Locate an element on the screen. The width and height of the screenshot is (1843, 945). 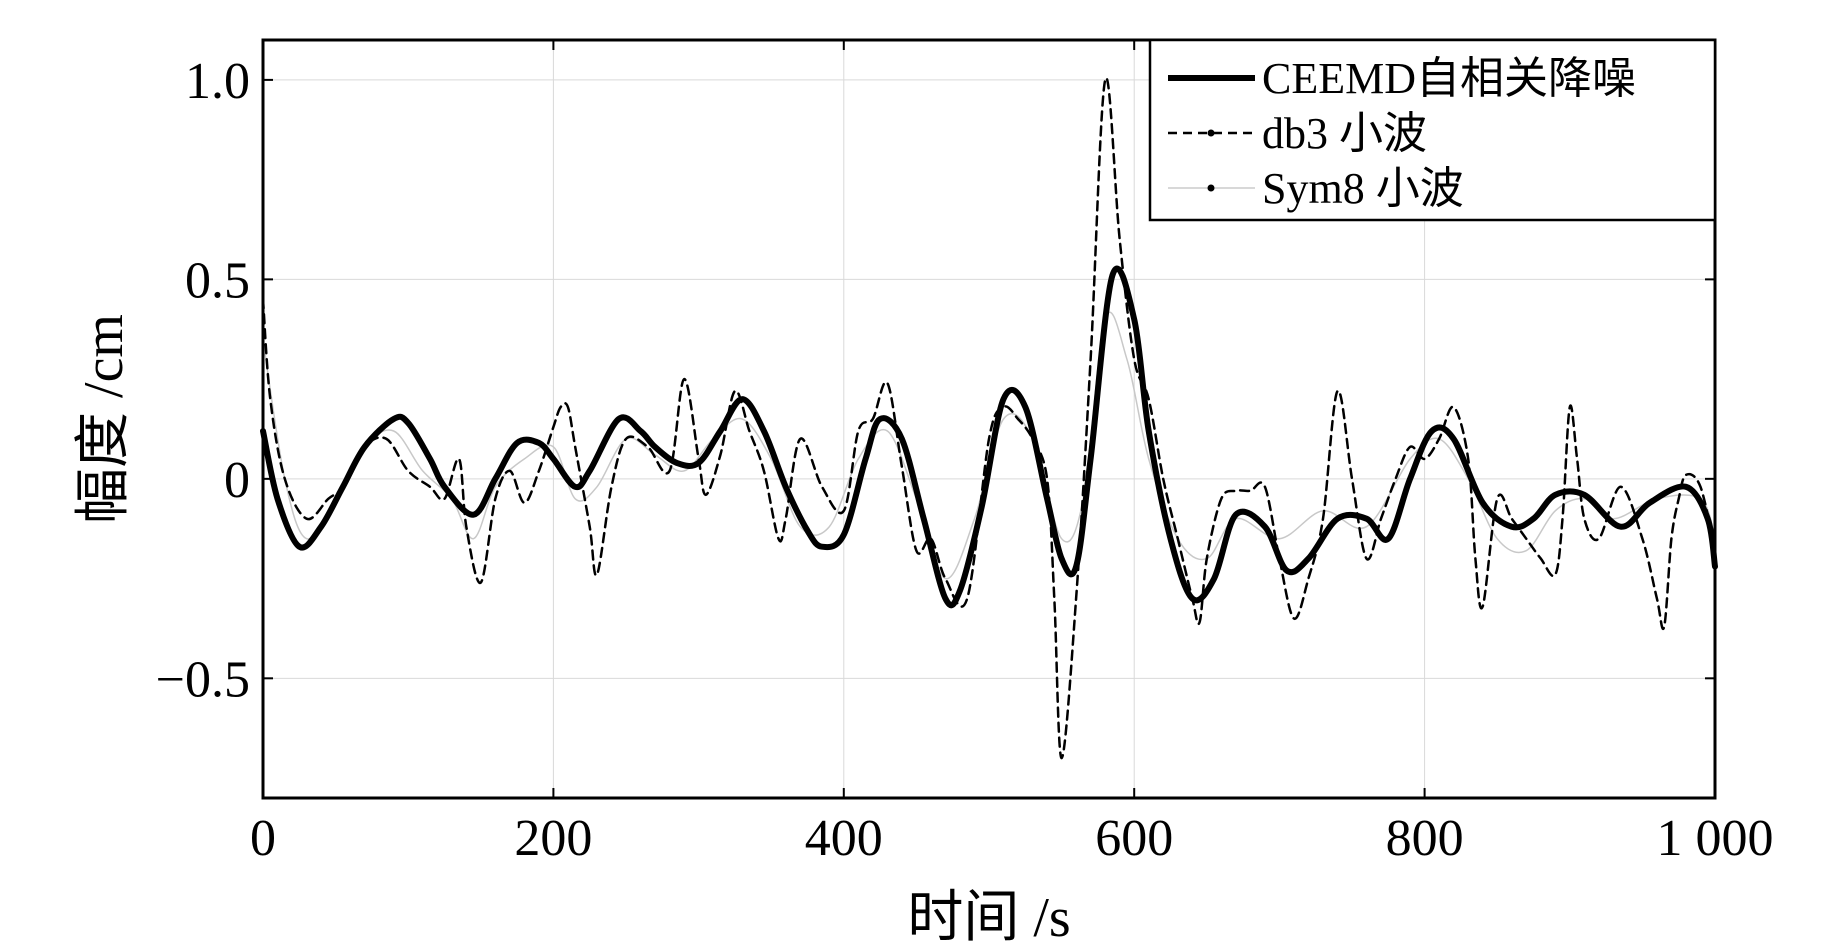
legend-label: db3 小波 is located at coordinates (1344, 133).